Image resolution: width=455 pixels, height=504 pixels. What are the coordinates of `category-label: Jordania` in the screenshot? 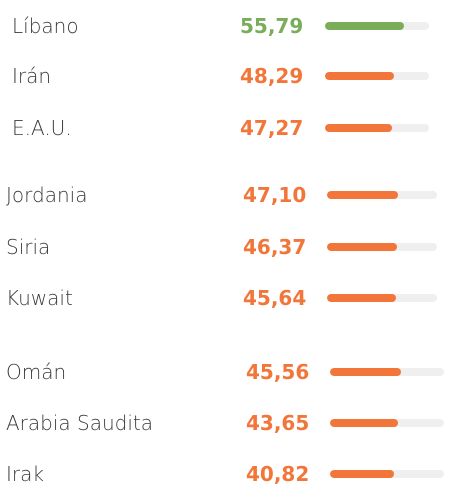 It's located at (47, 195).